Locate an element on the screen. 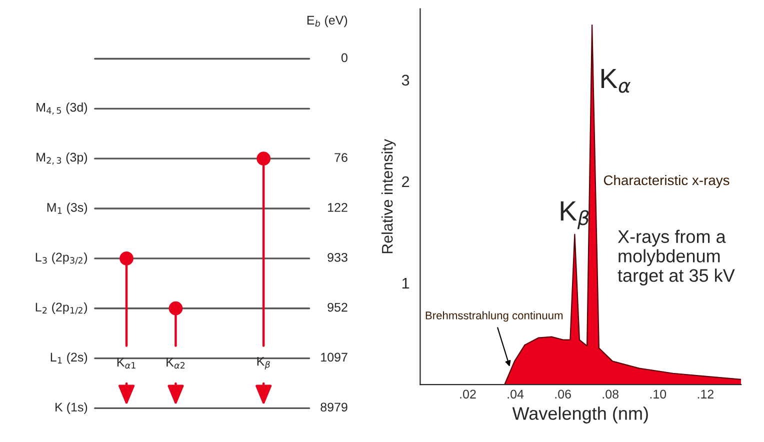 The image size is (764, 442). text: K$_{β}$ is located at coordinates (263, 363).